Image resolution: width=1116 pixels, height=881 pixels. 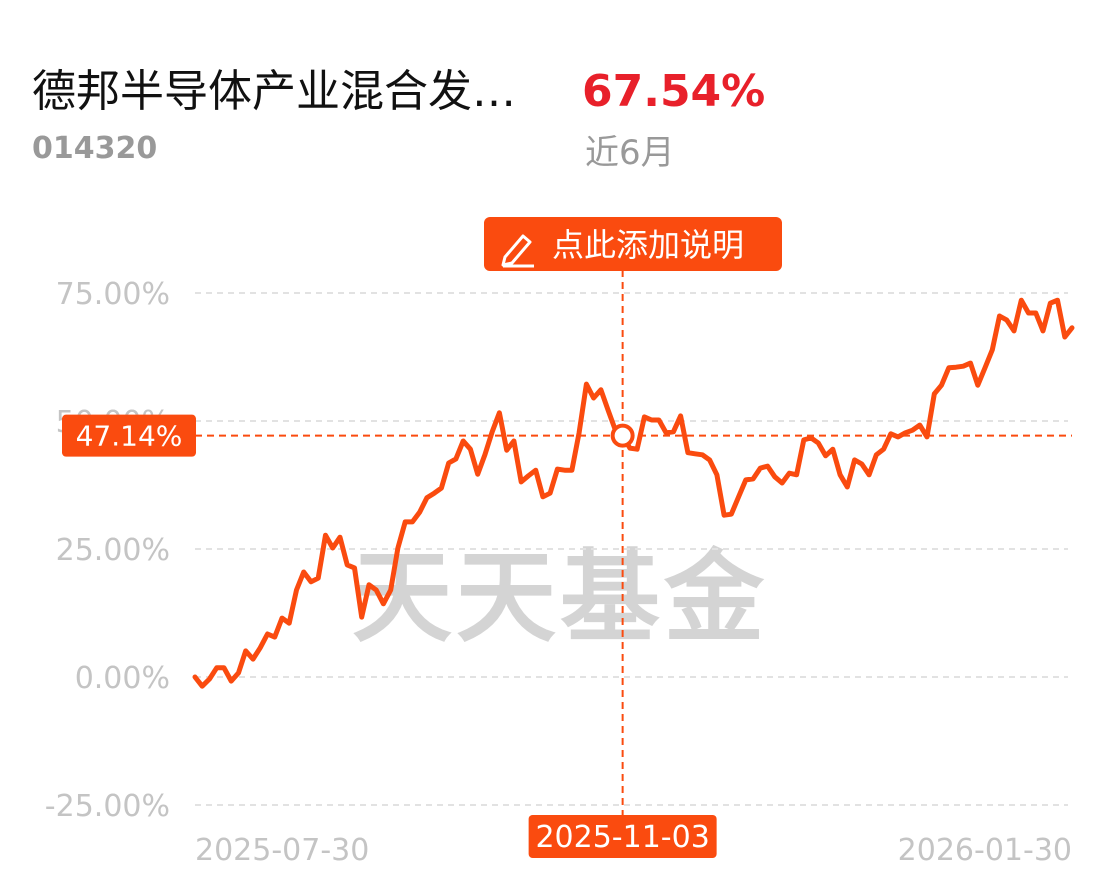 What do you see at coordinates (630, 153) in the screenshot?
I see `period-label: 近6月` at bounding box center [630, 153].